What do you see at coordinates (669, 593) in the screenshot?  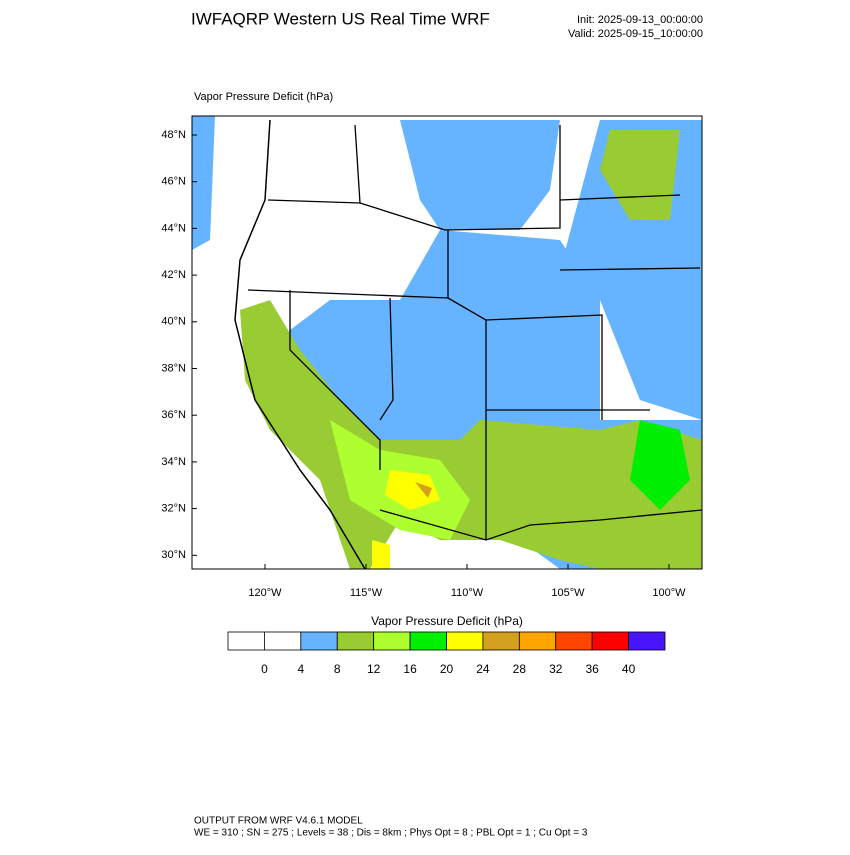 I see `lon-label: 100°W` at bounding box center [669, 593].